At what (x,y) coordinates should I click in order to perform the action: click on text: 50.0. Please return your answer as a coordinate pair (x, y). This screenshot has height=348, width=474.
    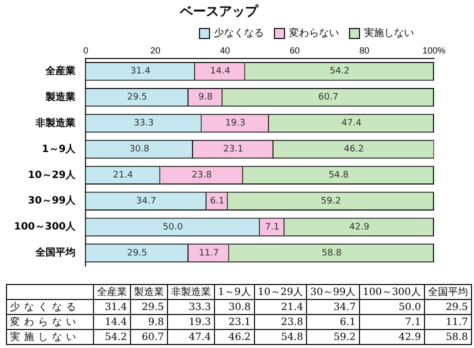
    Looking at the image, I should click on (409, 307).